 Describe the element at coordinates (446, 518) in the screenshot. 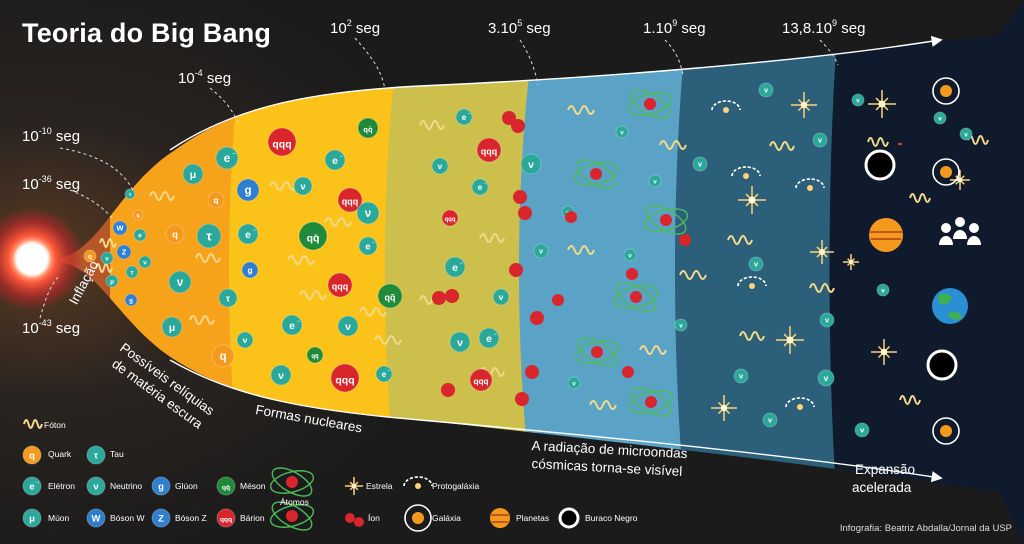

I see `legend-galaxy: Galáxia` at that location.